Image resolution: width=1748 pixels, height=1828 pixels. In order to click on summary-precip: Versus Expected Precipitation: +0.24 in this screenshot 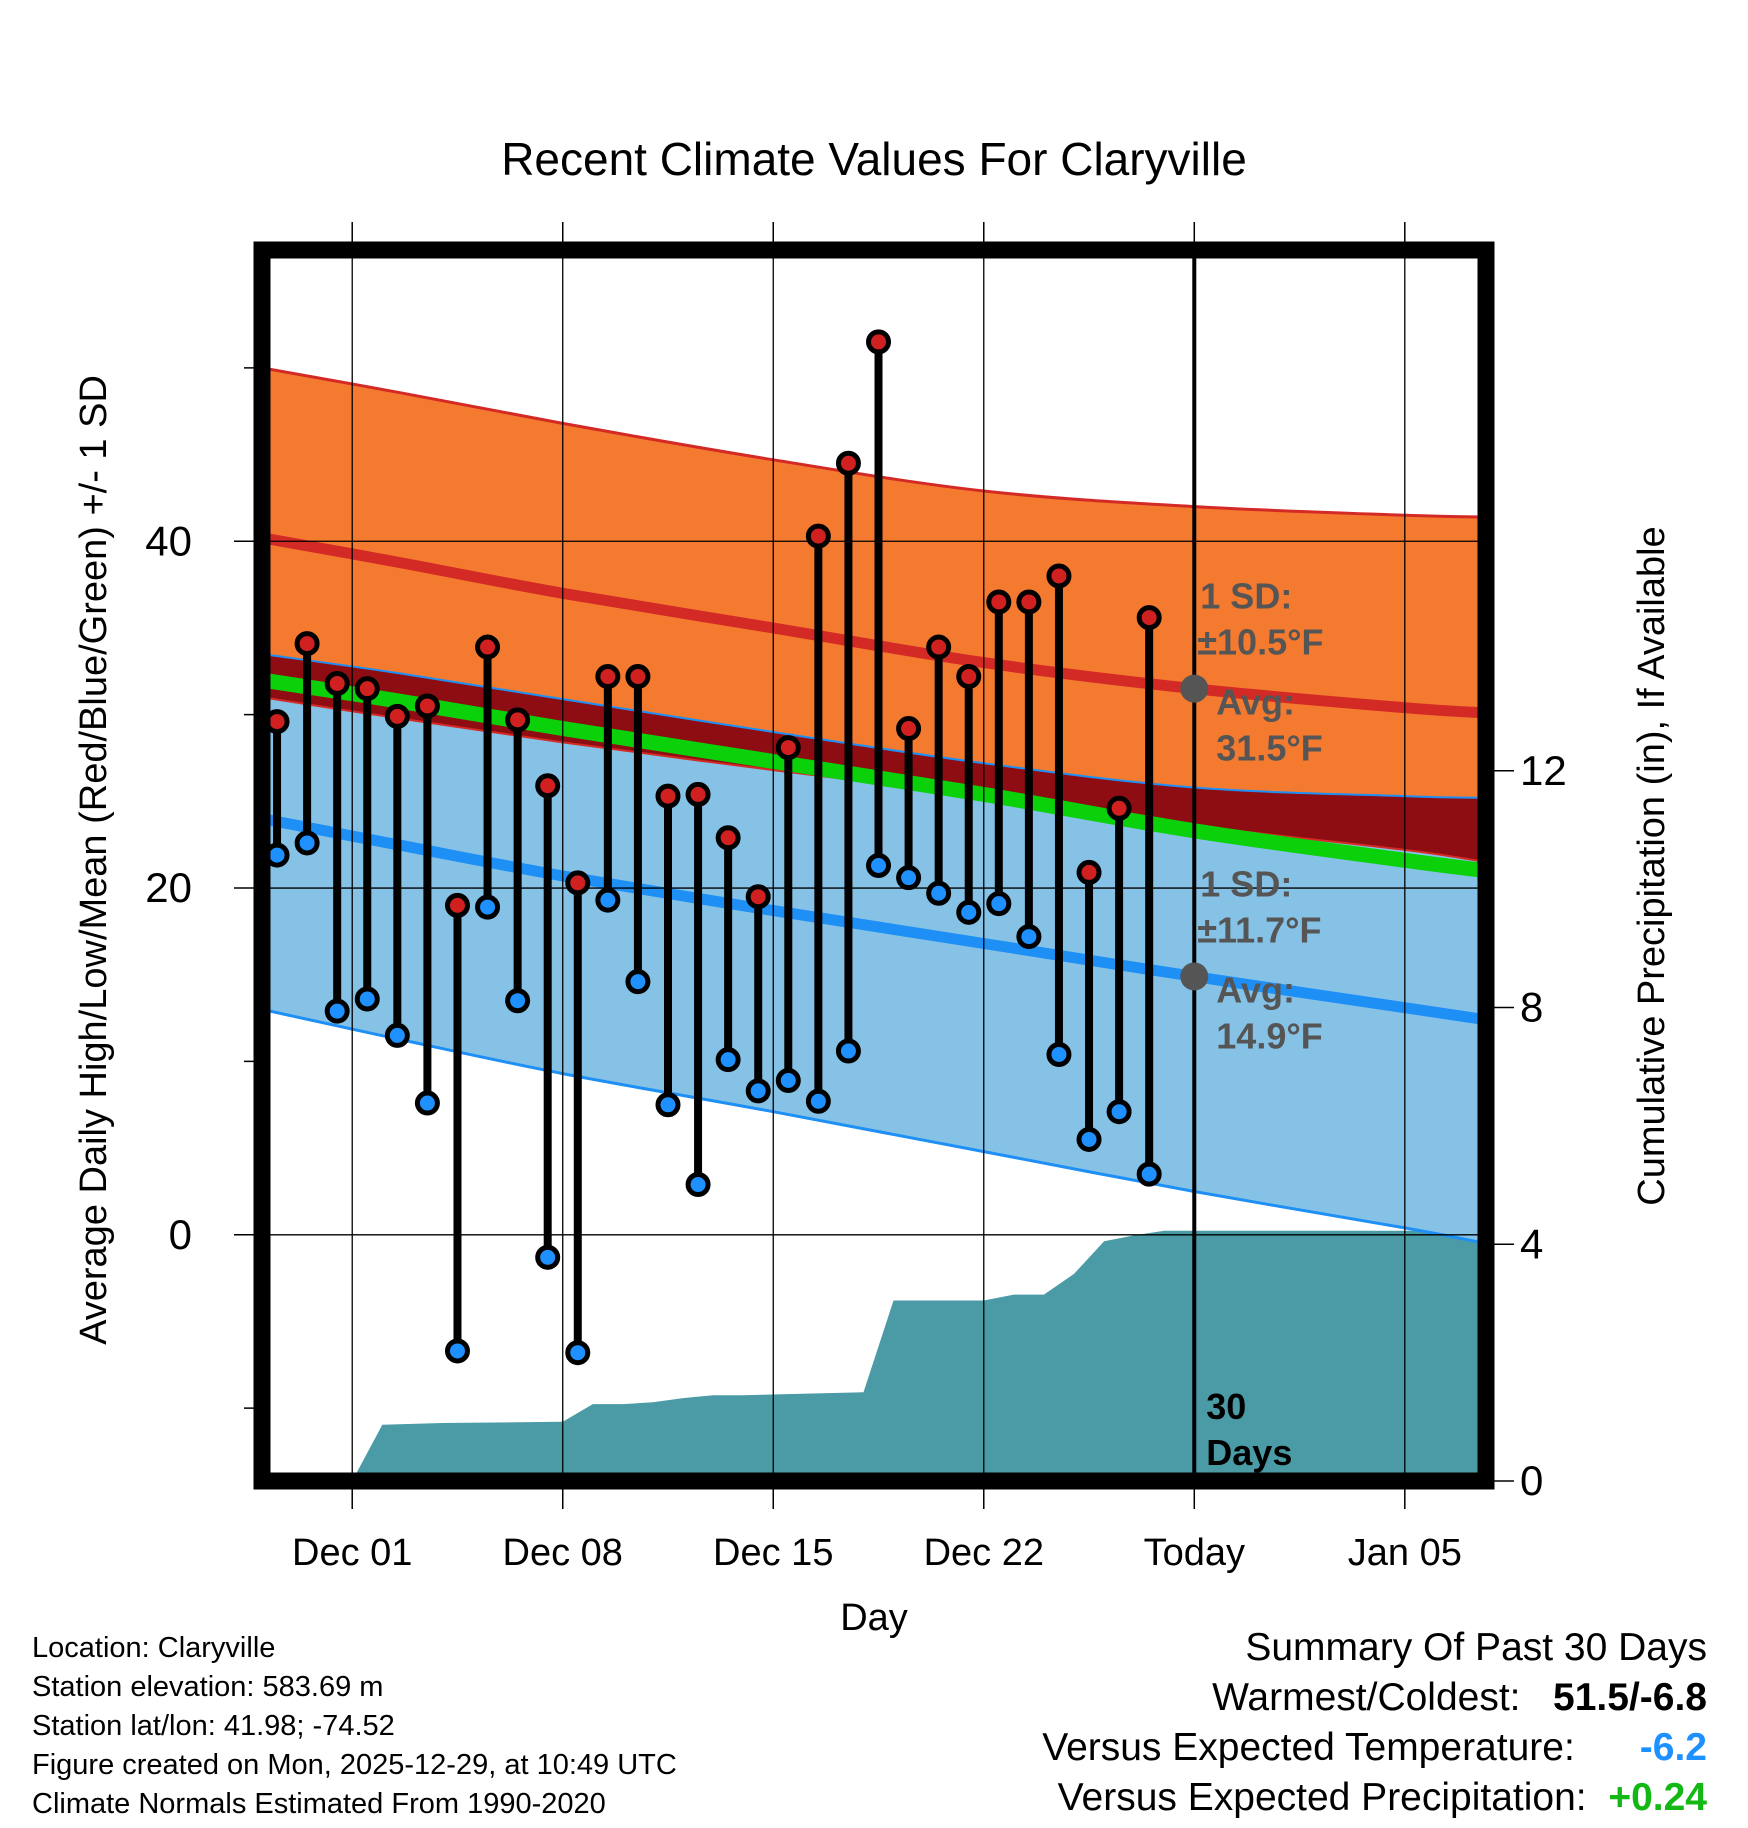, I will do `click(1382, 1798)`.